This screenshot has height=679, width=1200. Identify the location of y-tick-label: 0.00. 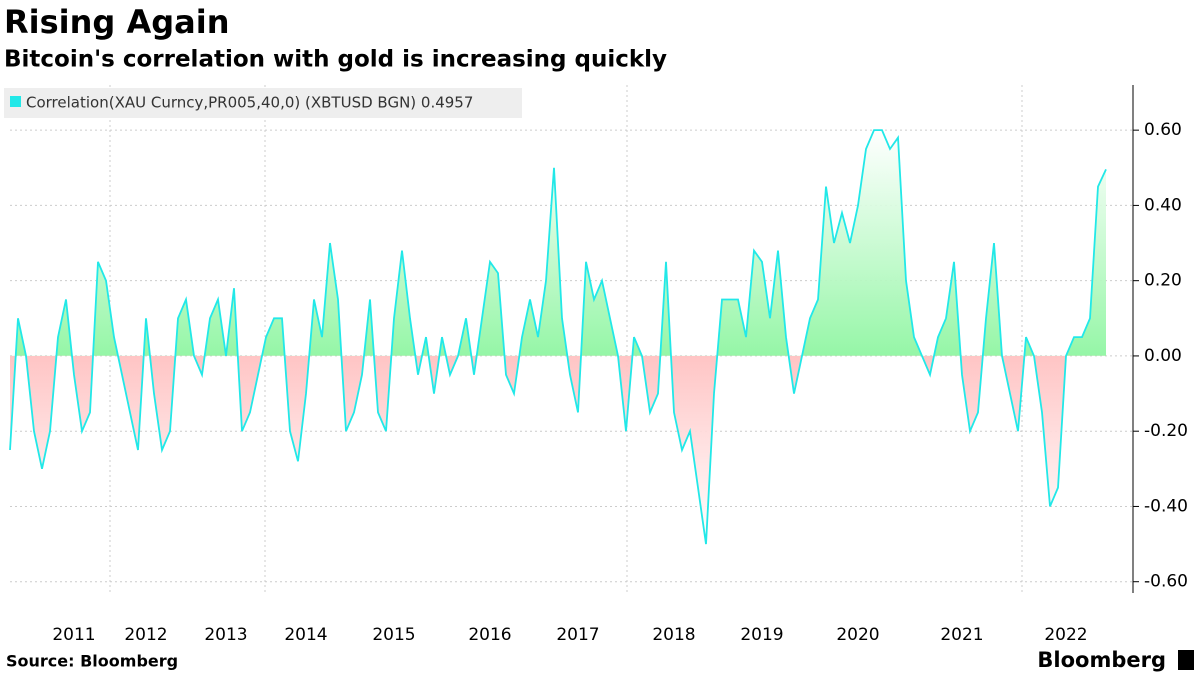
(1163, 356).